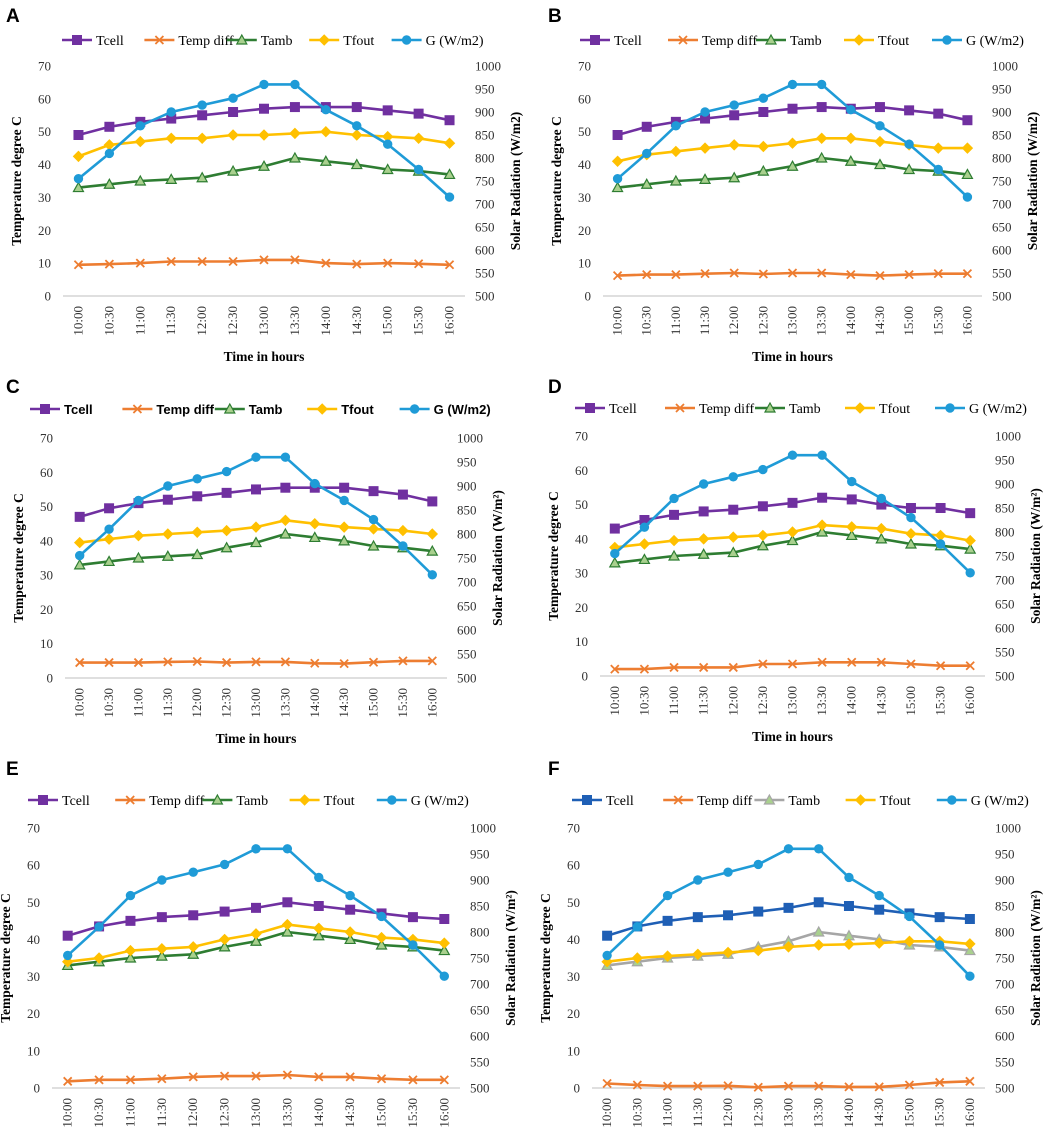  Describe the element at coordinates (170, 320) in the screenshot. I see `x-tick-label: 11:30` at that location.